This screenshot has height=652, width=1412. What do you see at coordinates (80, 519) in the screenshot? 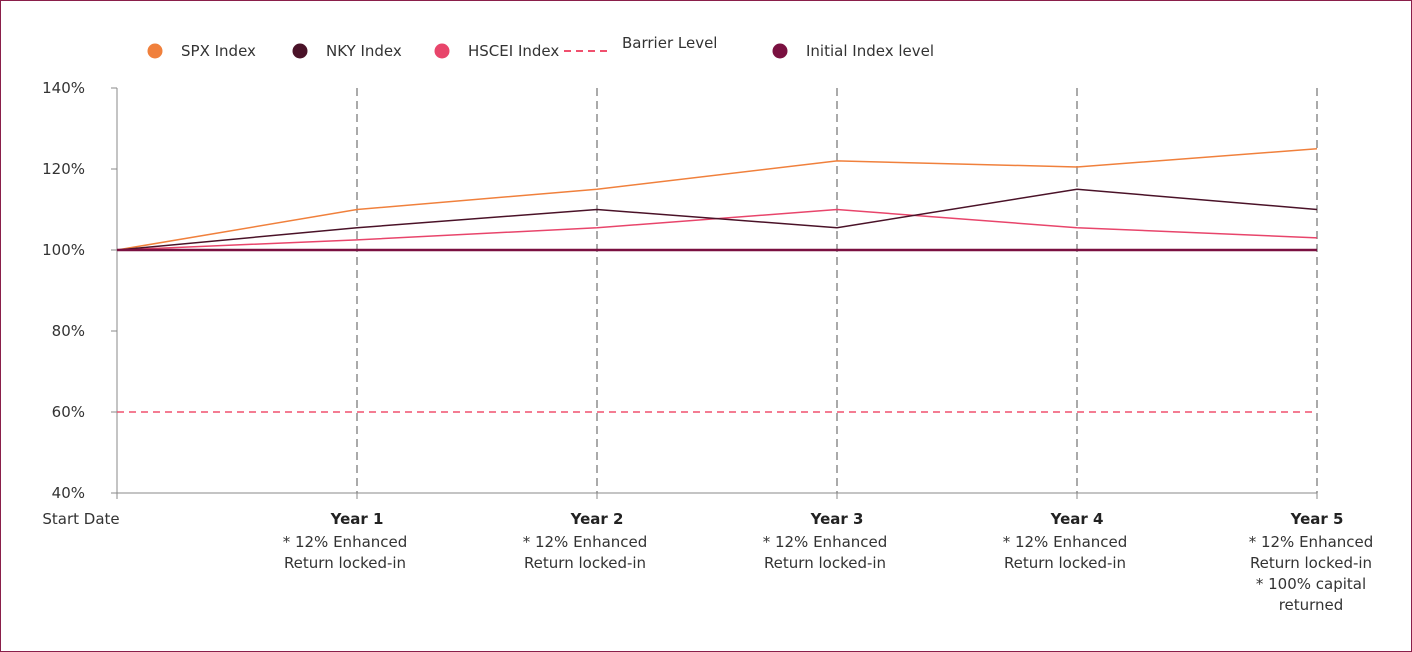
I see `x-tick-label: Start Date` at bounding box center [80, 519].